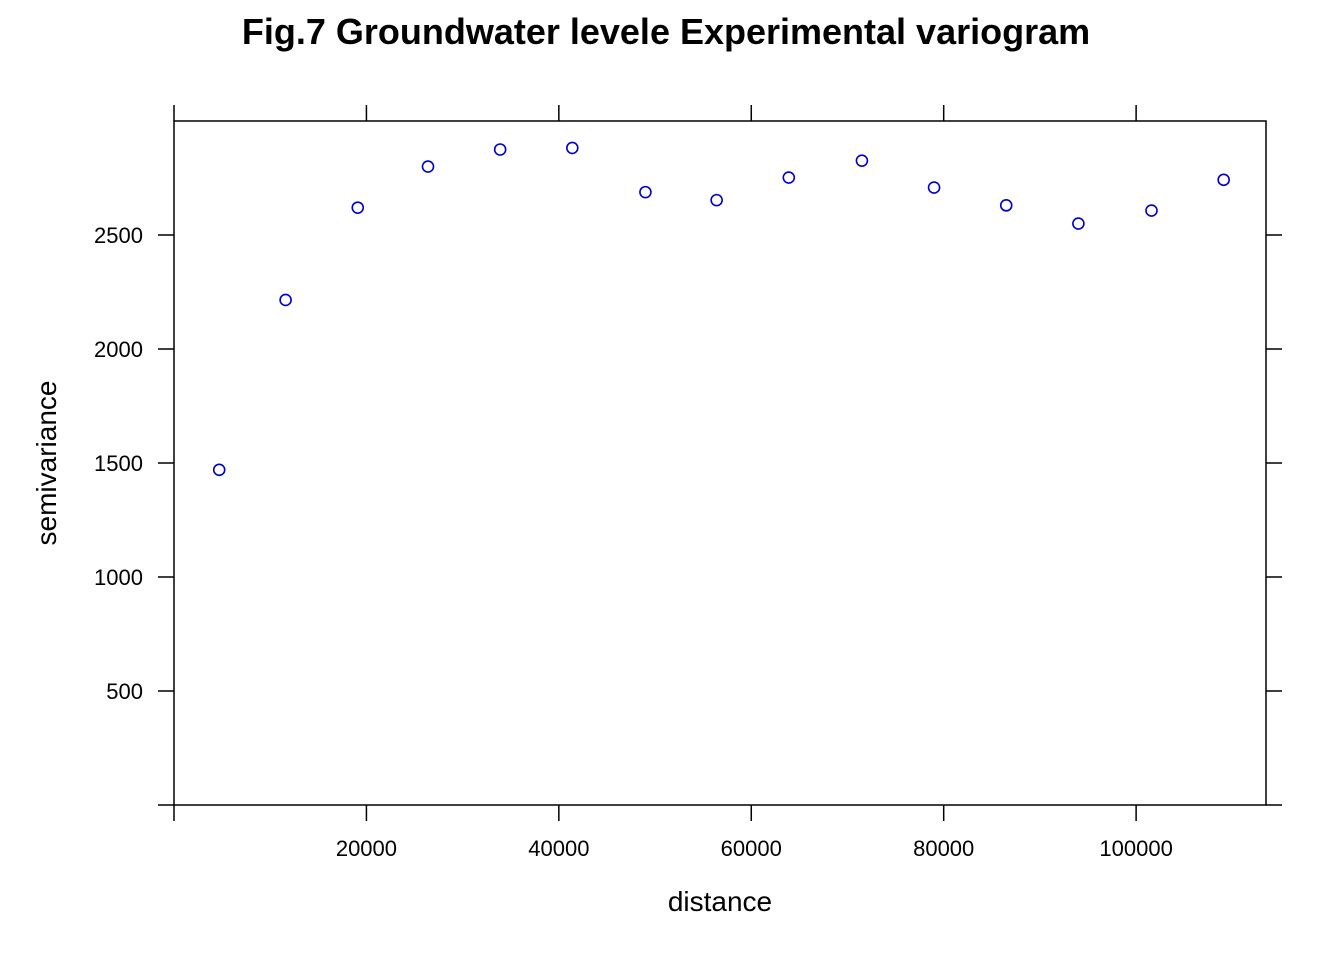 The height and width of the screenshot is (960, 1344). What do you see at coordinates (720, 901) in the screenshot?
I see `x-axis-label: distance` at bounding box center [720, 901].